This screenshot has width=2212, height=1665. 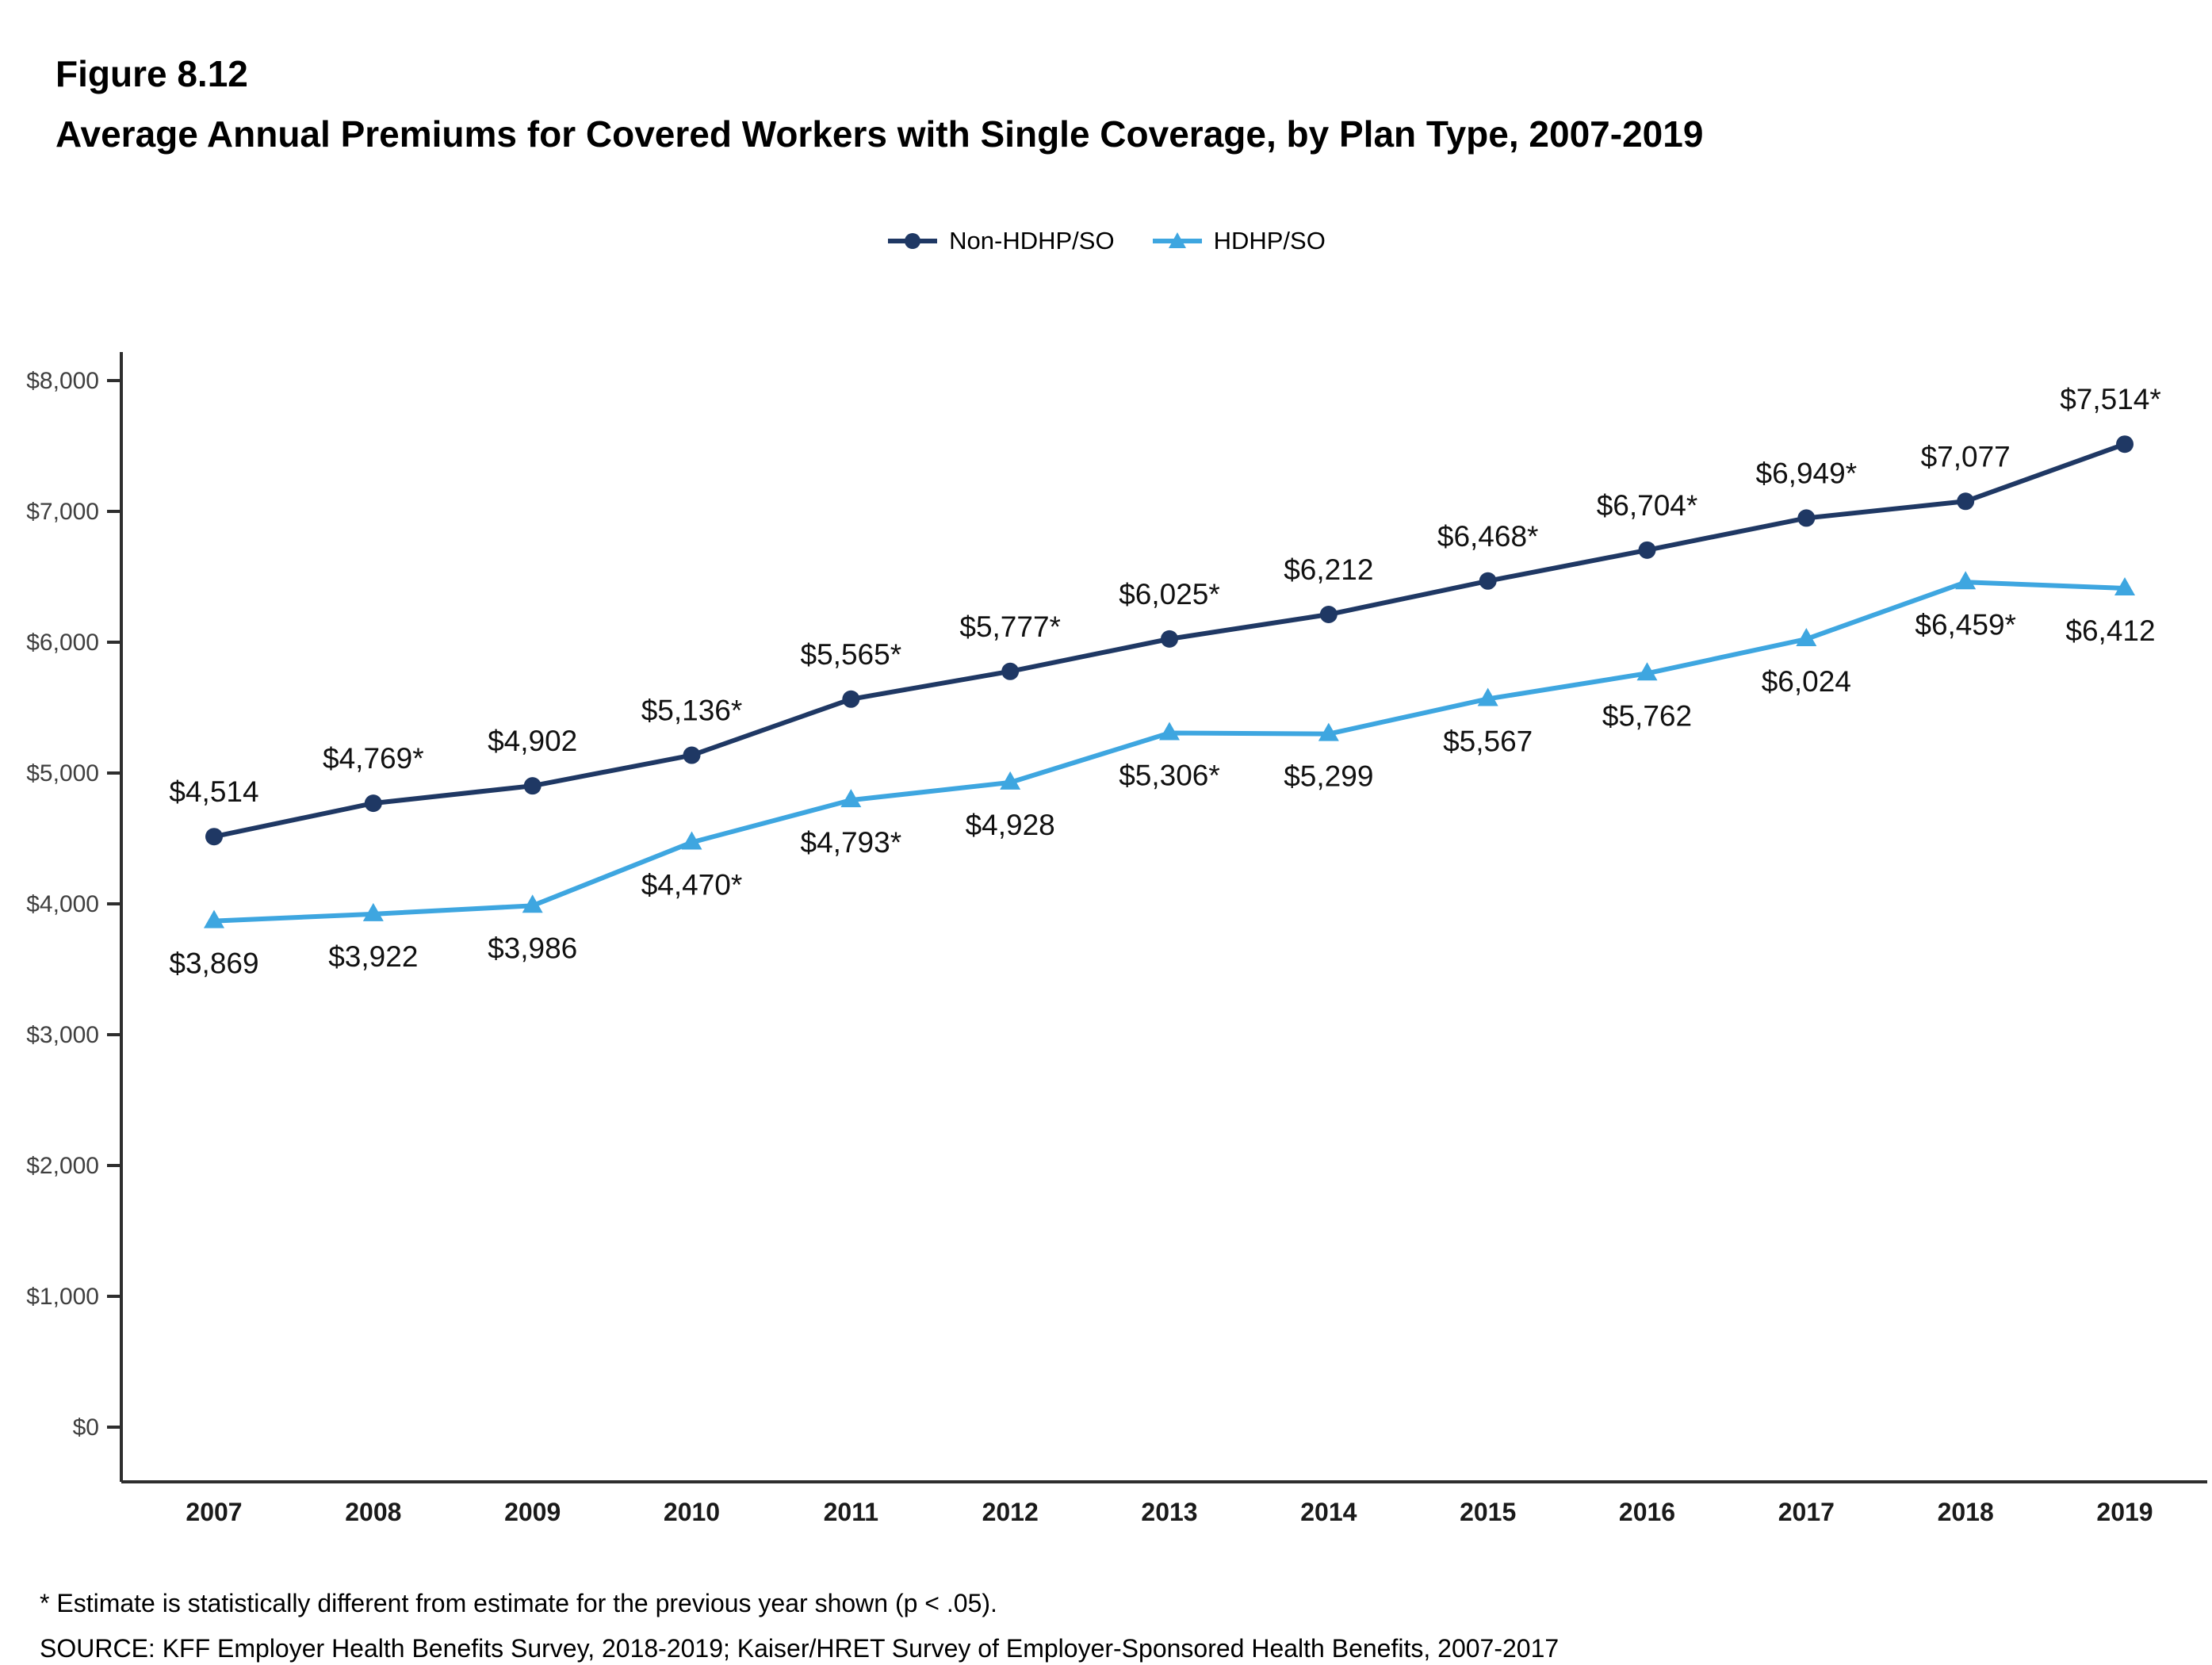 I want to click on legend-circle-marker, so click(x=913, y=241).